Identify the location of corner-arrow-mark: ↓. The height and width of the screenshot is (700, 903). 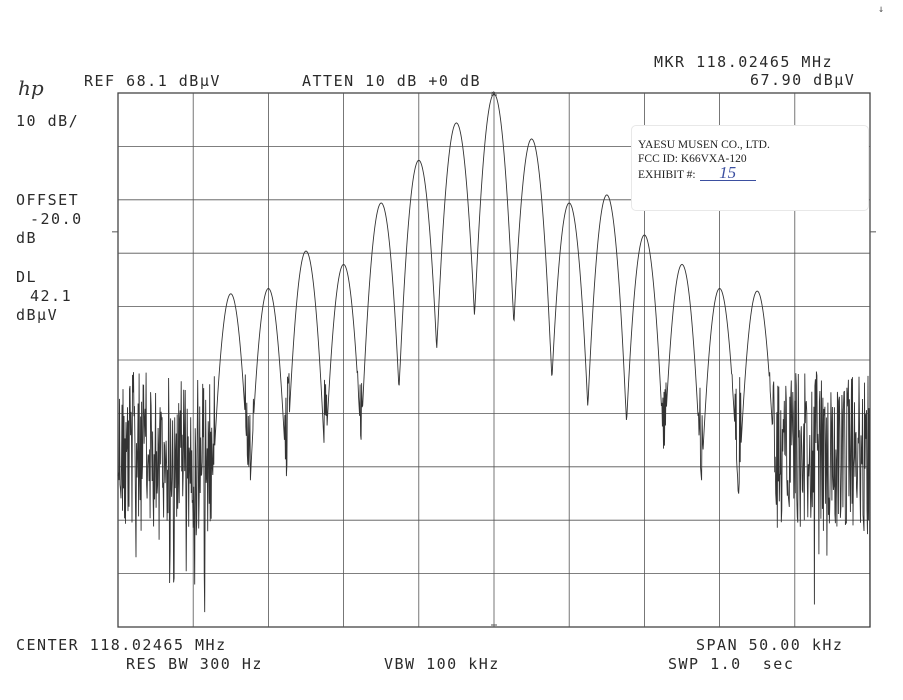
(881, 9).